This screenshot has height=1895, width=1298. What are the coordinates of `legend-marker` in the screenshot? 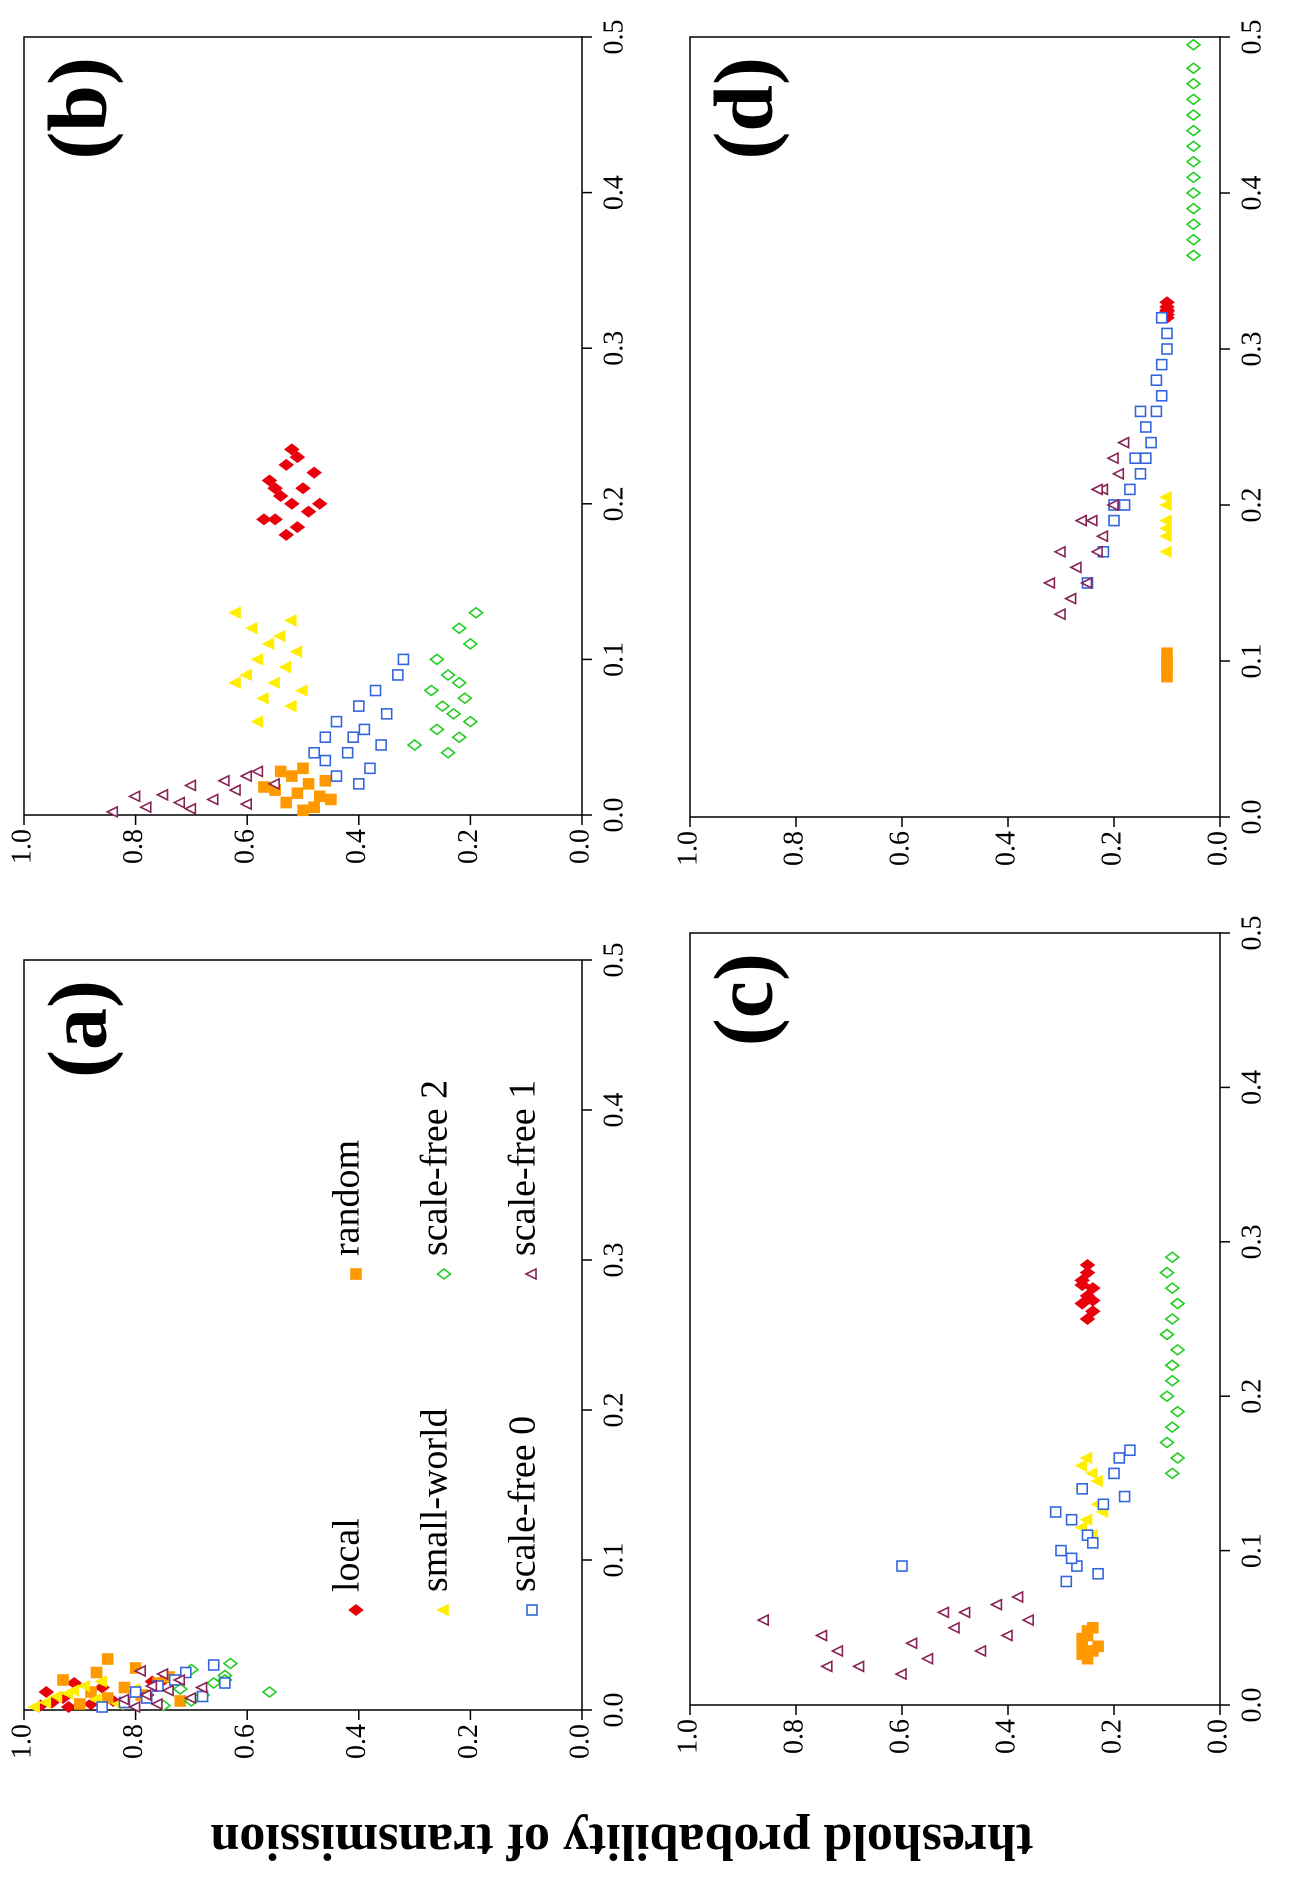 It's located at (530, 1274).